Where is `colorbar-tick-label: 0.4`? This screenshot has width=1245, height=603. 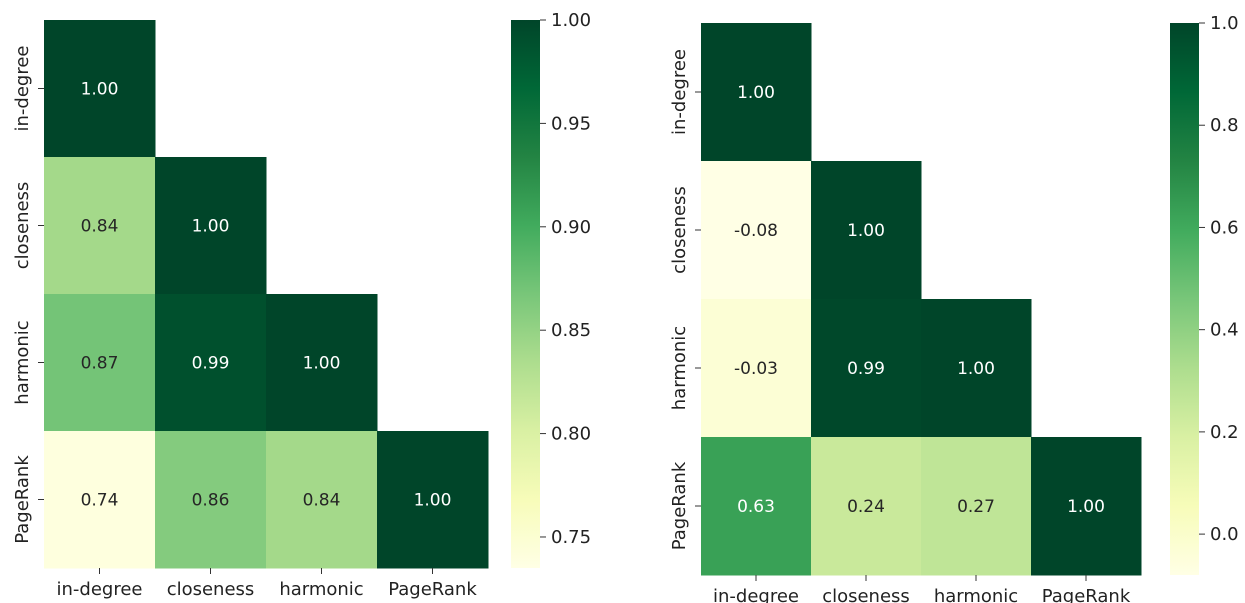 colorbar-tick-label: 0.4 is located at coordinates (1224, 330).